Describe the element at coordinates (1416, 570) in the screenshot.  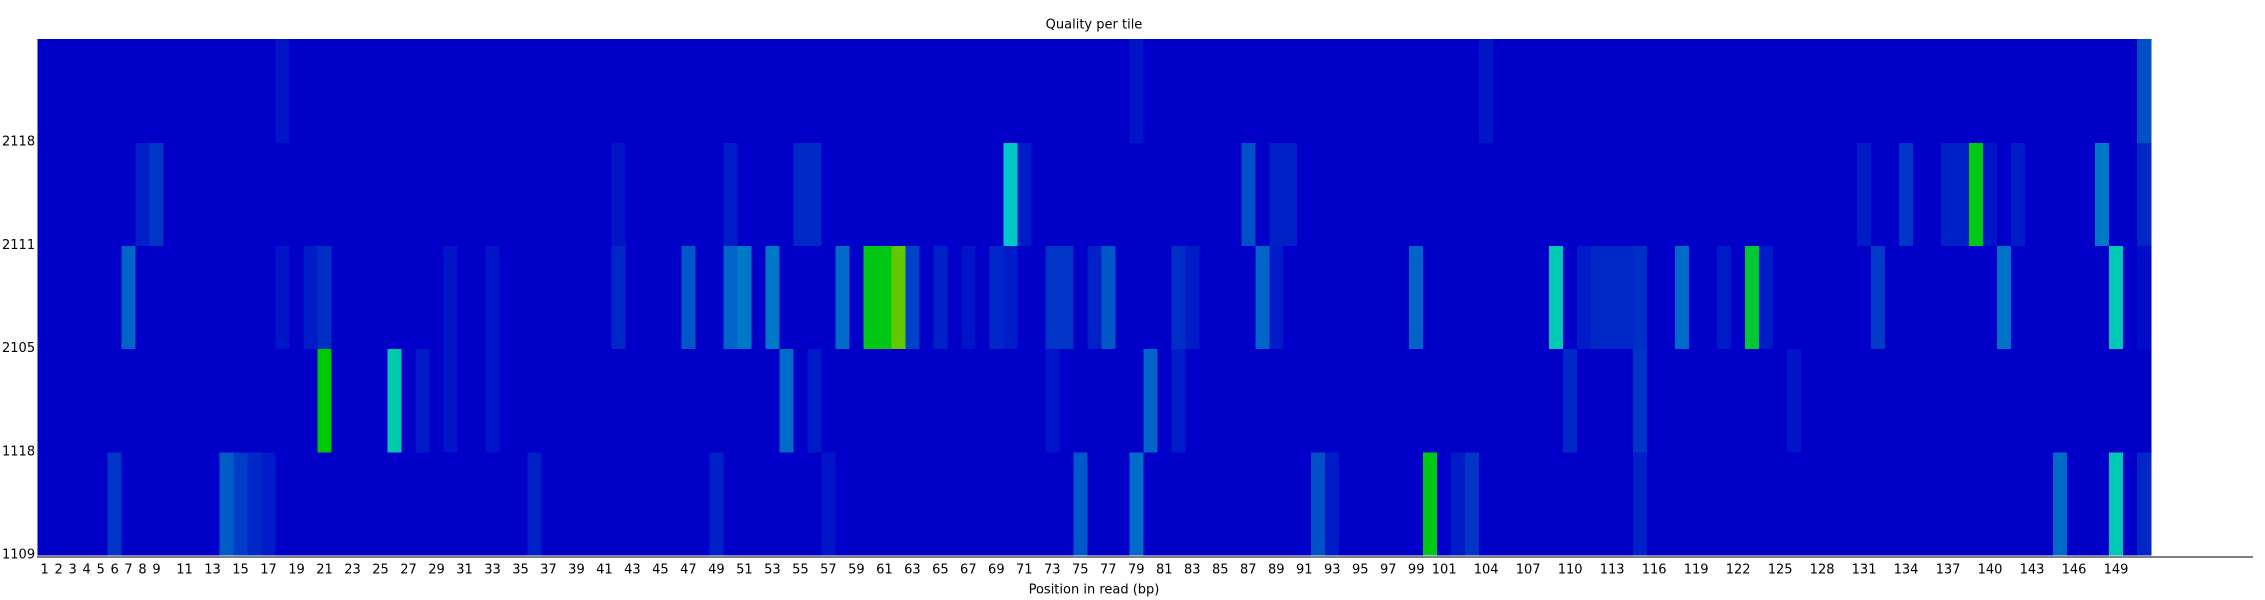
I see `x-tick-label: 99` at that location.